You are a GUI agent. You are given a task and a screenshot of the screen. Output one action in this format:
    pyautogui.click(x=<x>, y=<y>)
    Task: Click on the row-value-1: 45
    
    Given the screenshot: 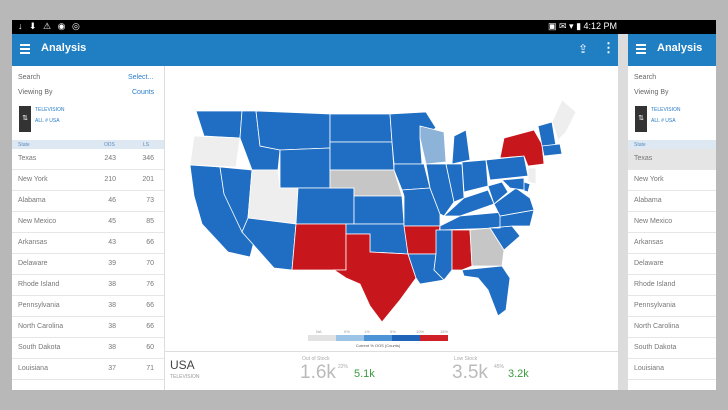 What is the action you would take?
    pyautogui.click(x=112, y=221)
    